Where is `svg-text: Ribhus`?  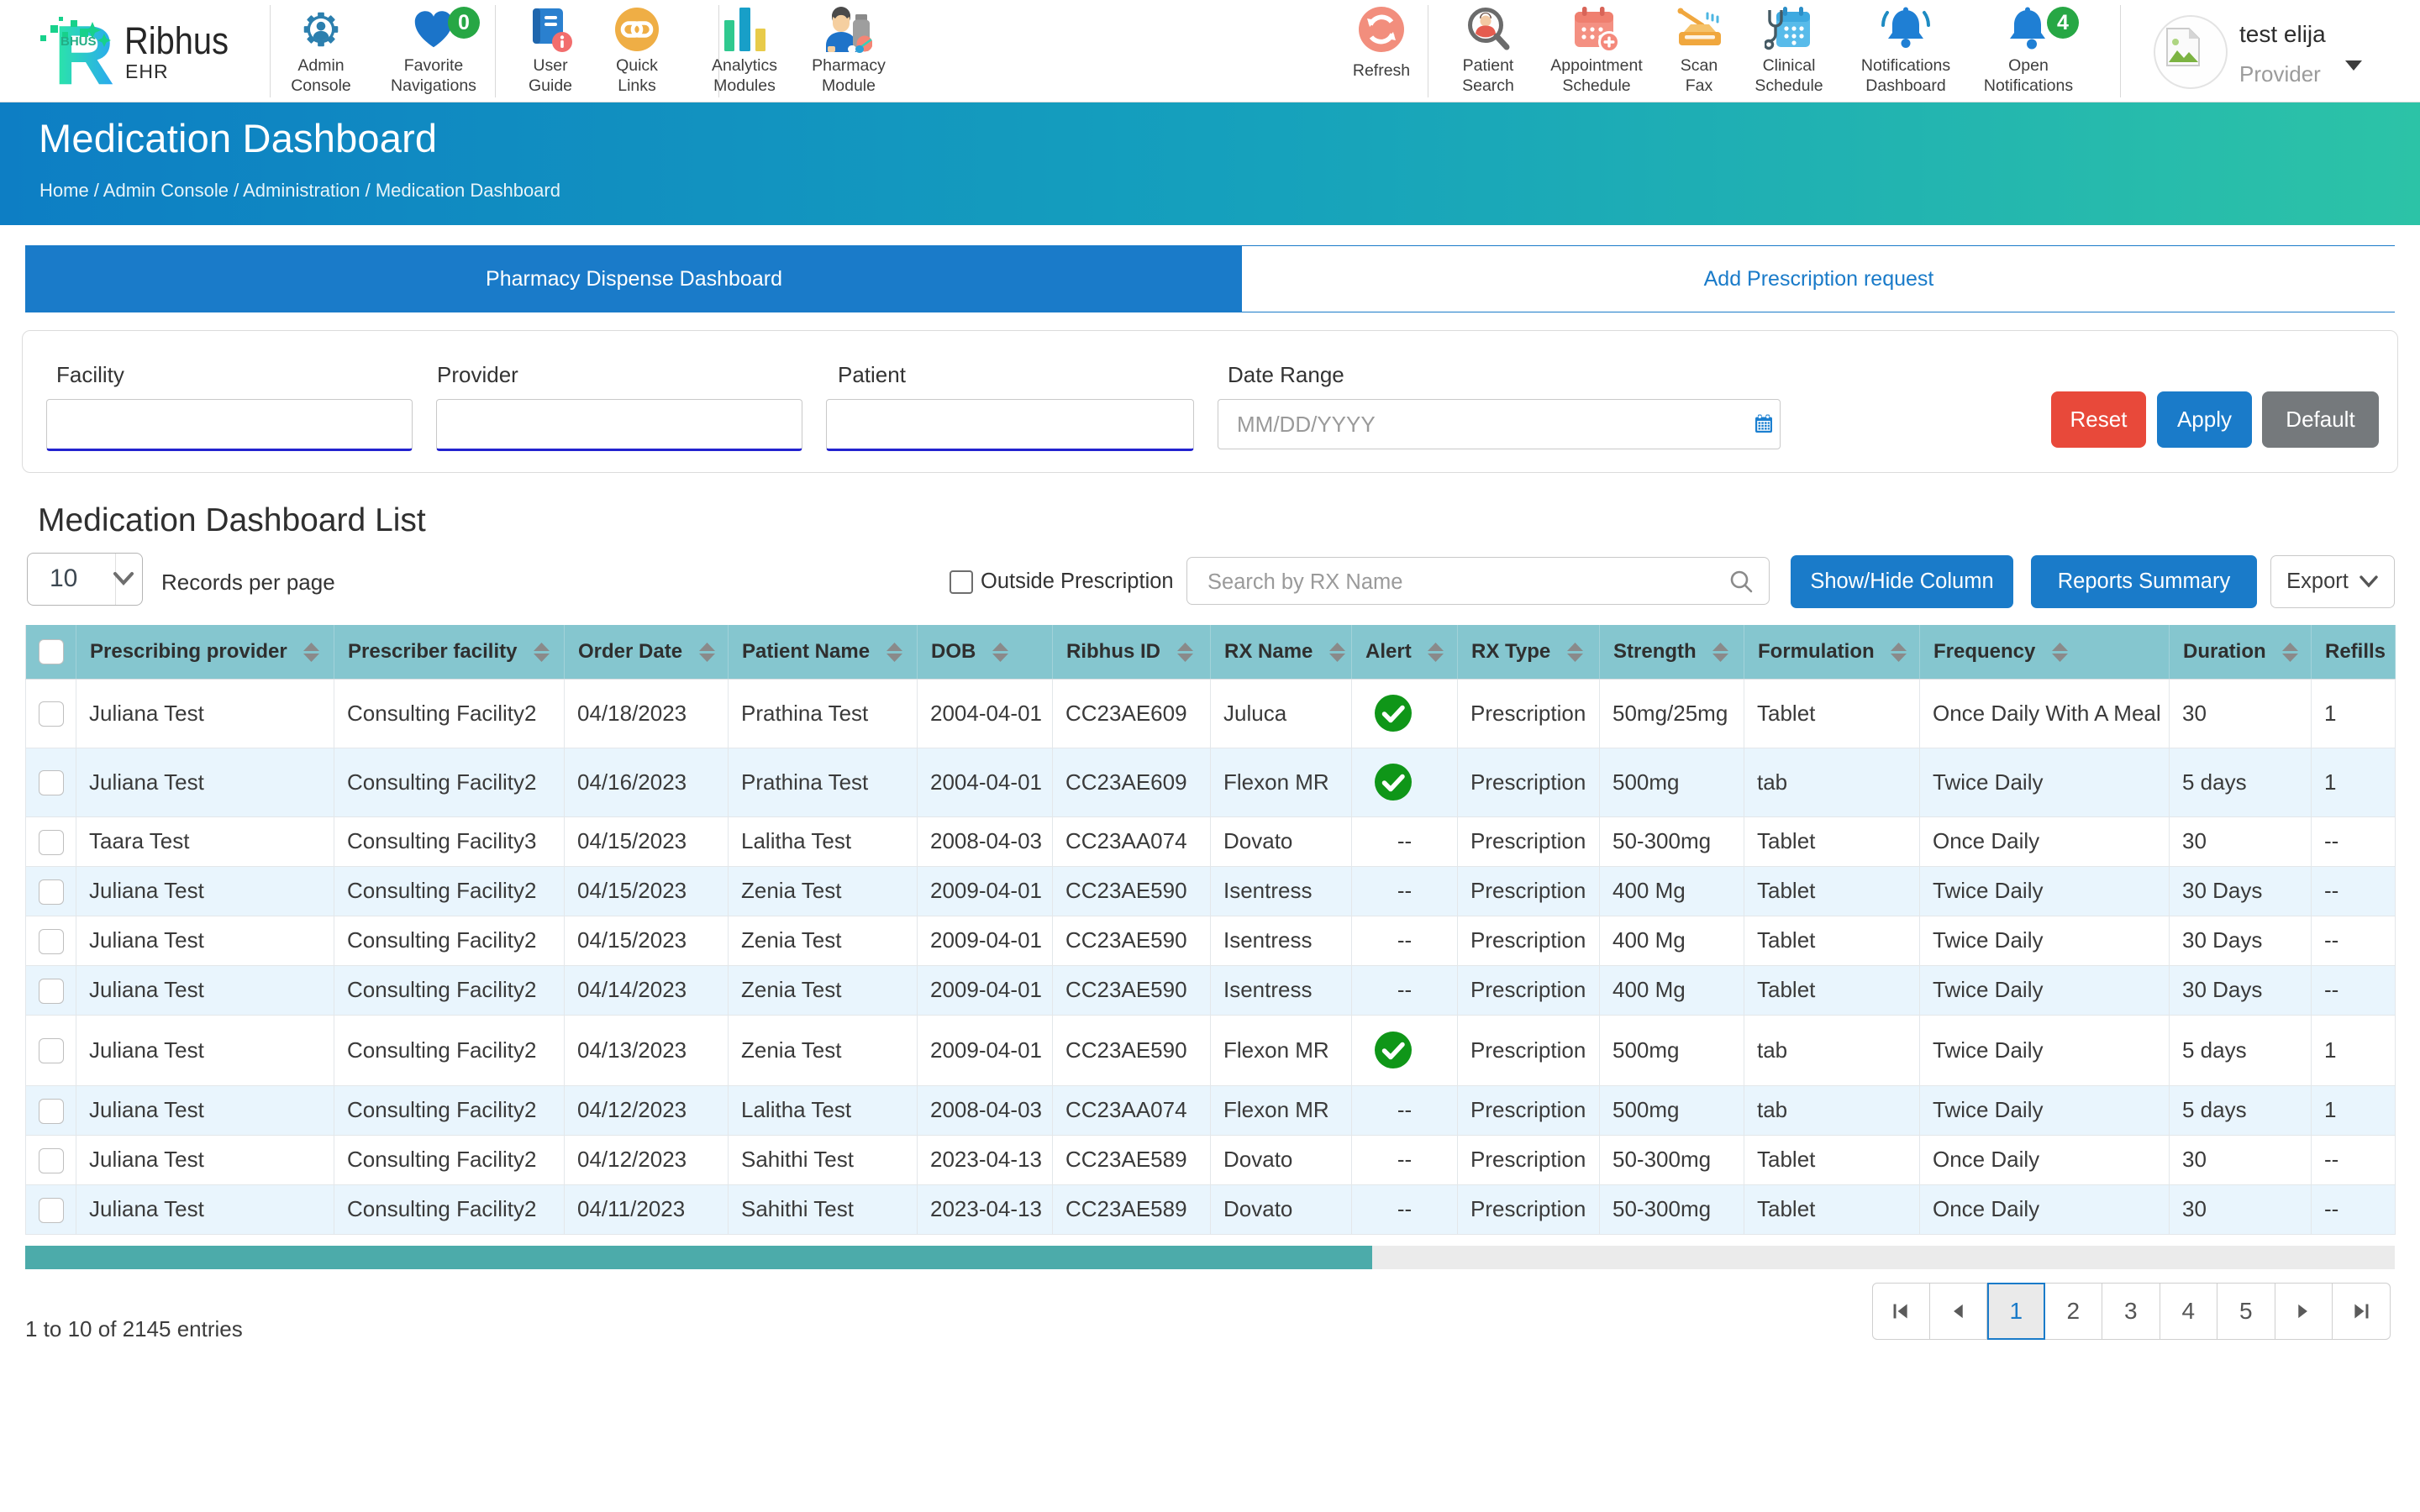
svg-text: Ribhus is located at coordinates (176, 40).